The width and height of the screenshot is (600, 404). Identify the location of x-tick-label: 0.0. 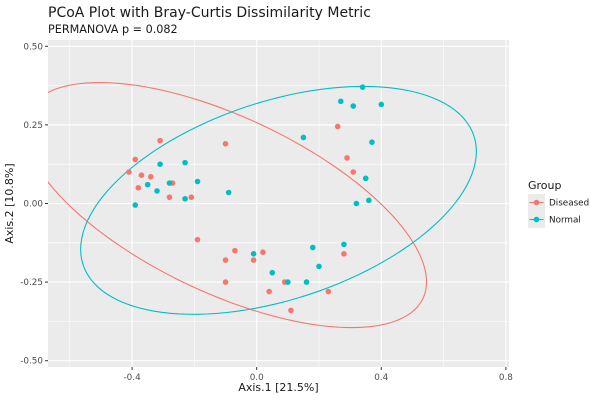
(257, 378).